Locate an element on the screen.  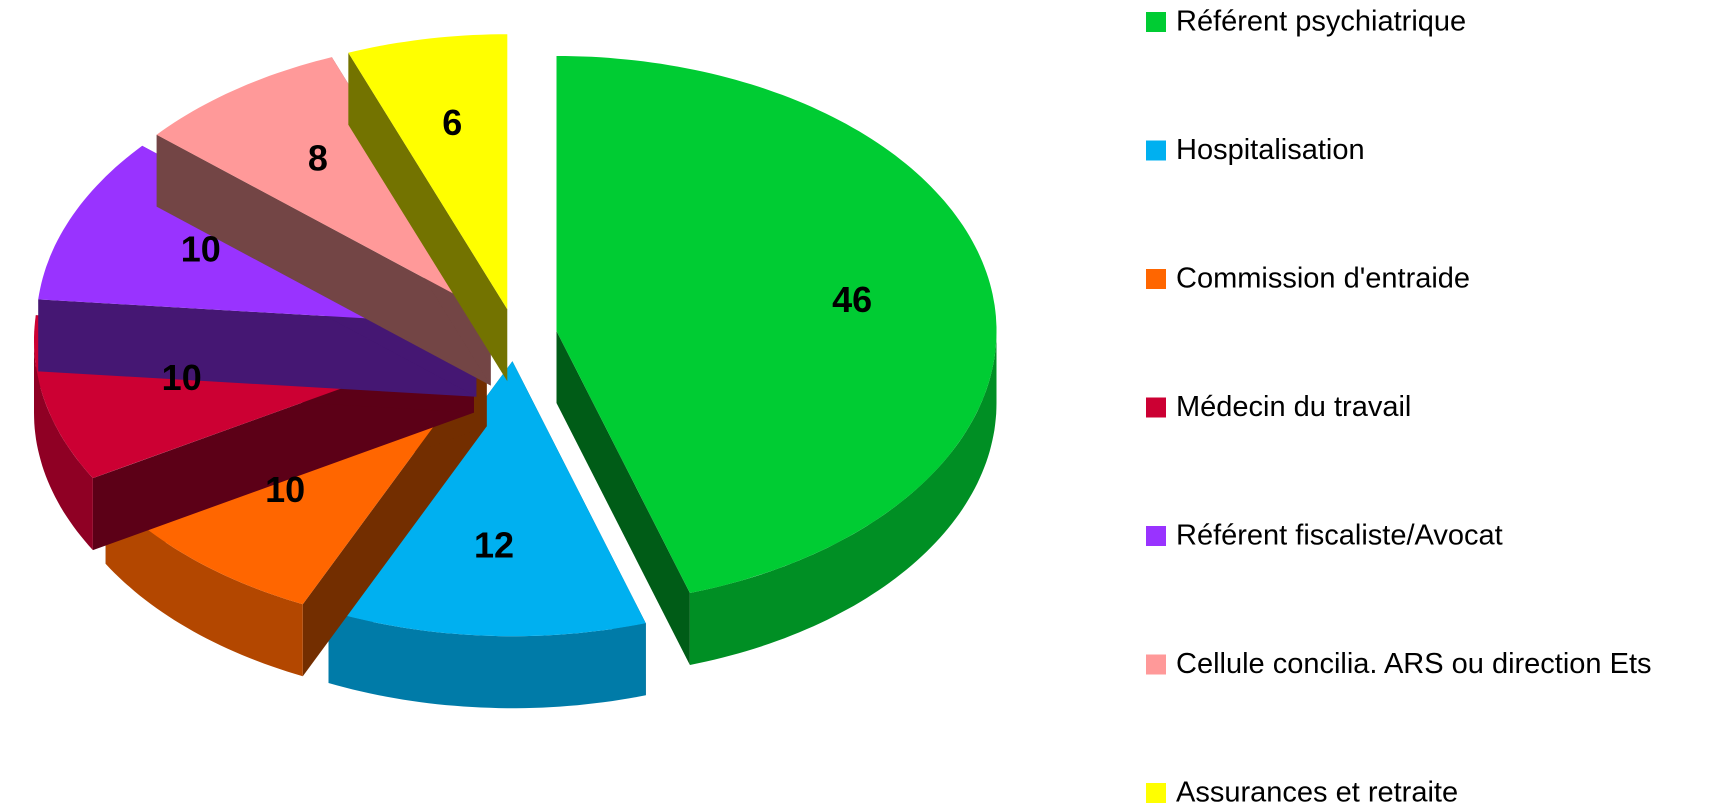
legend-label: Commission d'entraide is located at coordinates (1323, 279).